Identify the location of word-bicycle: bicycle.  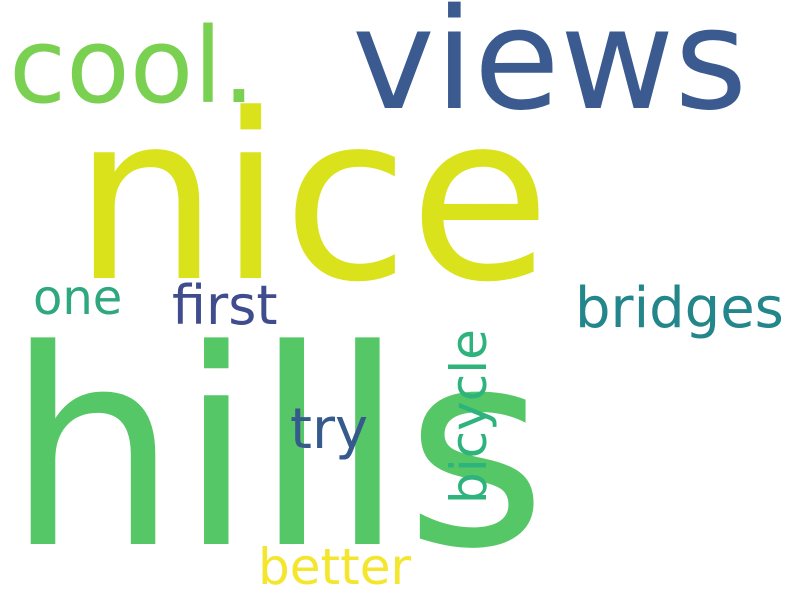
(469, 416).